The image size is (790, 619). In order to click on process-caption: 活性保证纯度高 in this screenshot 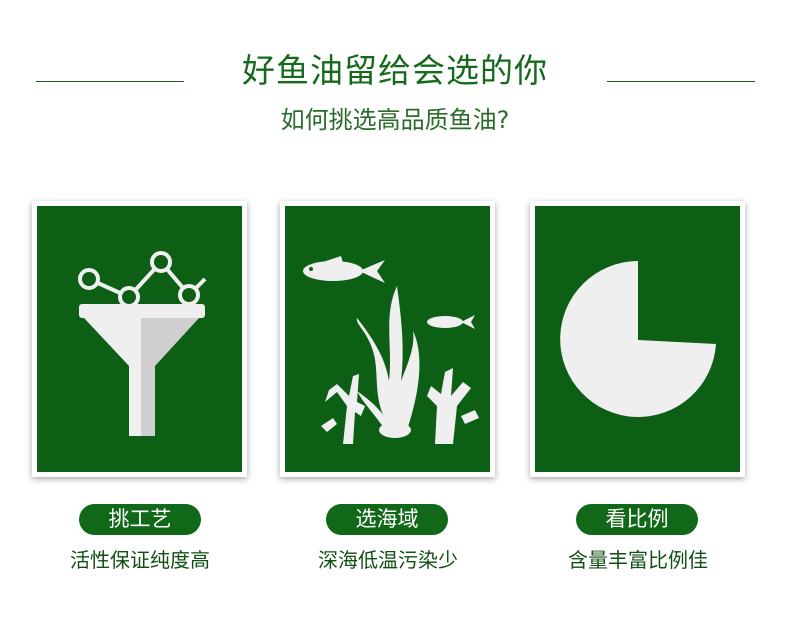, I will do `click(140, 560)`.